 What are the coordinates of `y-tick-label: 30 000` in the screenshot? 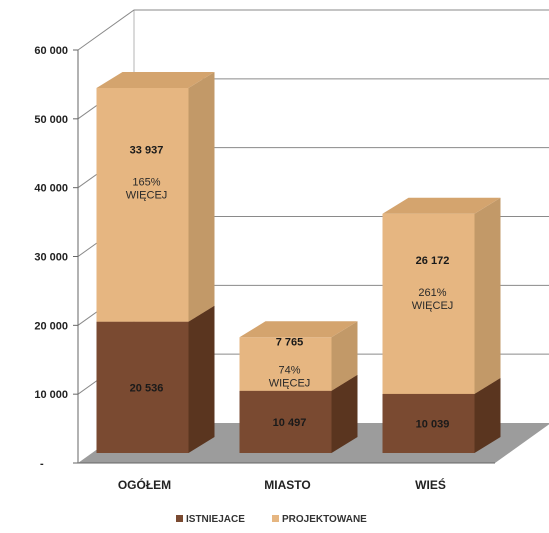 It's located at (51, 258).